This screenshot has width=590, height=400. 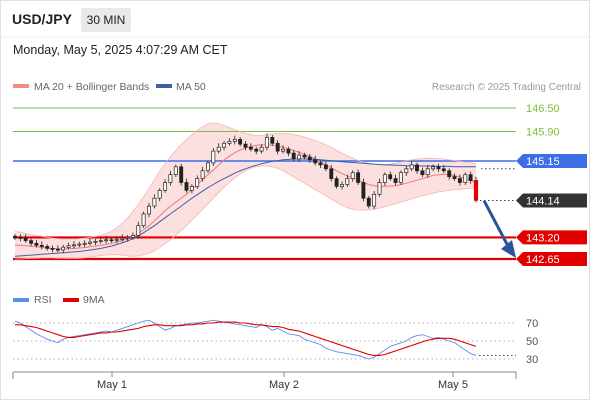 I want to click on projection-arrow-head, so click(x=508, y=249).